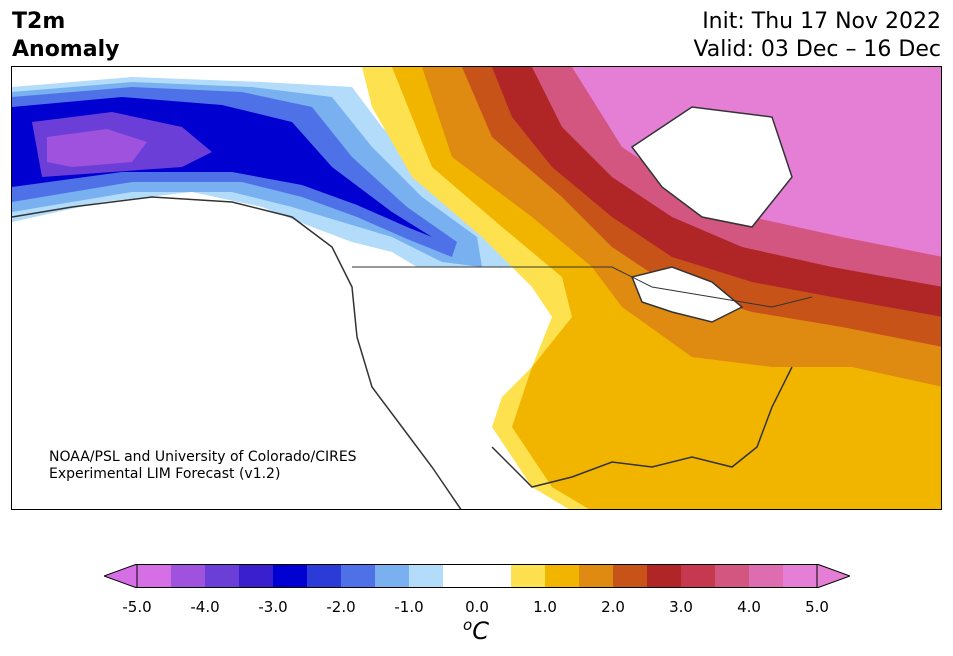  I want to click on colorbar-tick-label: 4.0, so click(749, 607).